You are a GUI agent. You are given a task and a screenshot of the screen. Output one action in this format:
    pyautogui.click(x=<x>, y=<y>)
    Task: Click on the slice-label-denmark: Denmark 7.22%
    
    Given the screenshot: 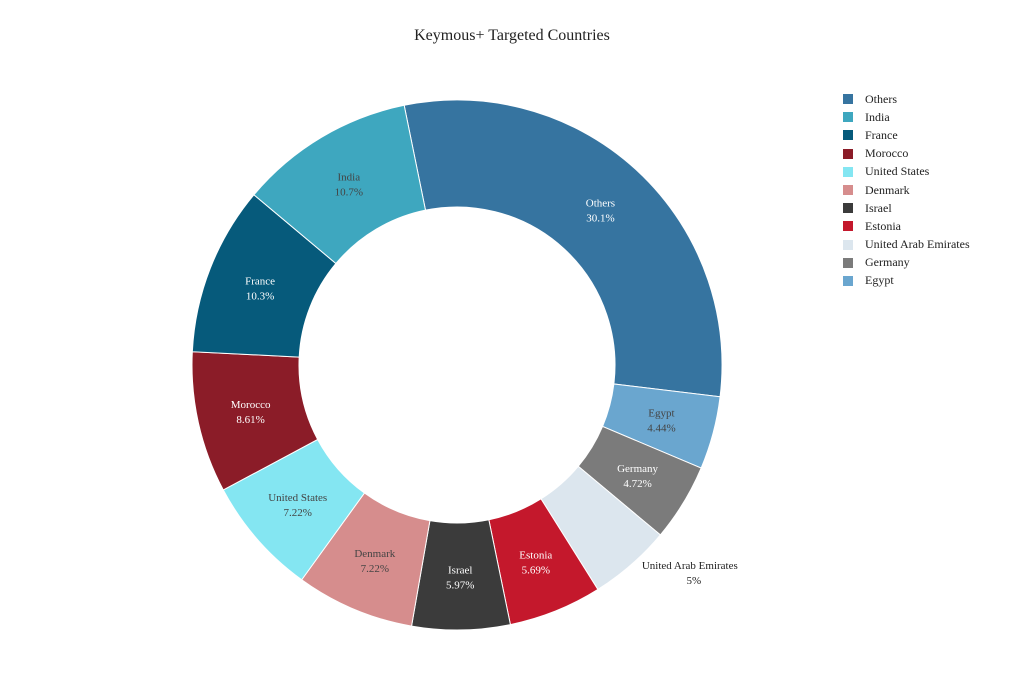 What is the action you would take?
    pyautogui.click(x=374, y=561)
    